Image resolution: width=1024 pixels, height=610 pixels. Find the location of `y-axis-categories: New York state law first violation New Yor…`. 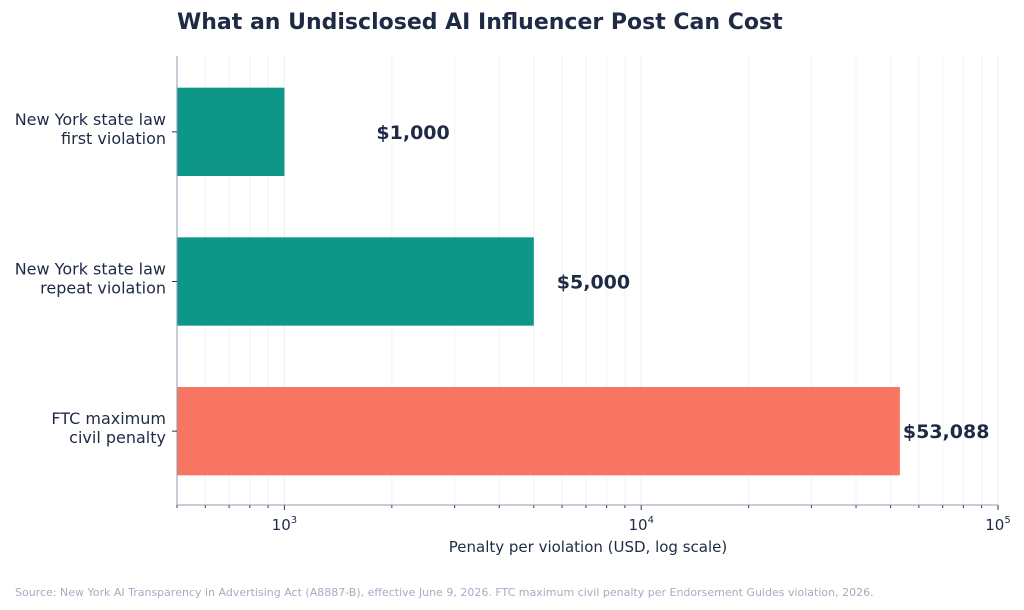

y-axis-categories: New York state law first violation New Yor… is located at coordinates (96, 278).